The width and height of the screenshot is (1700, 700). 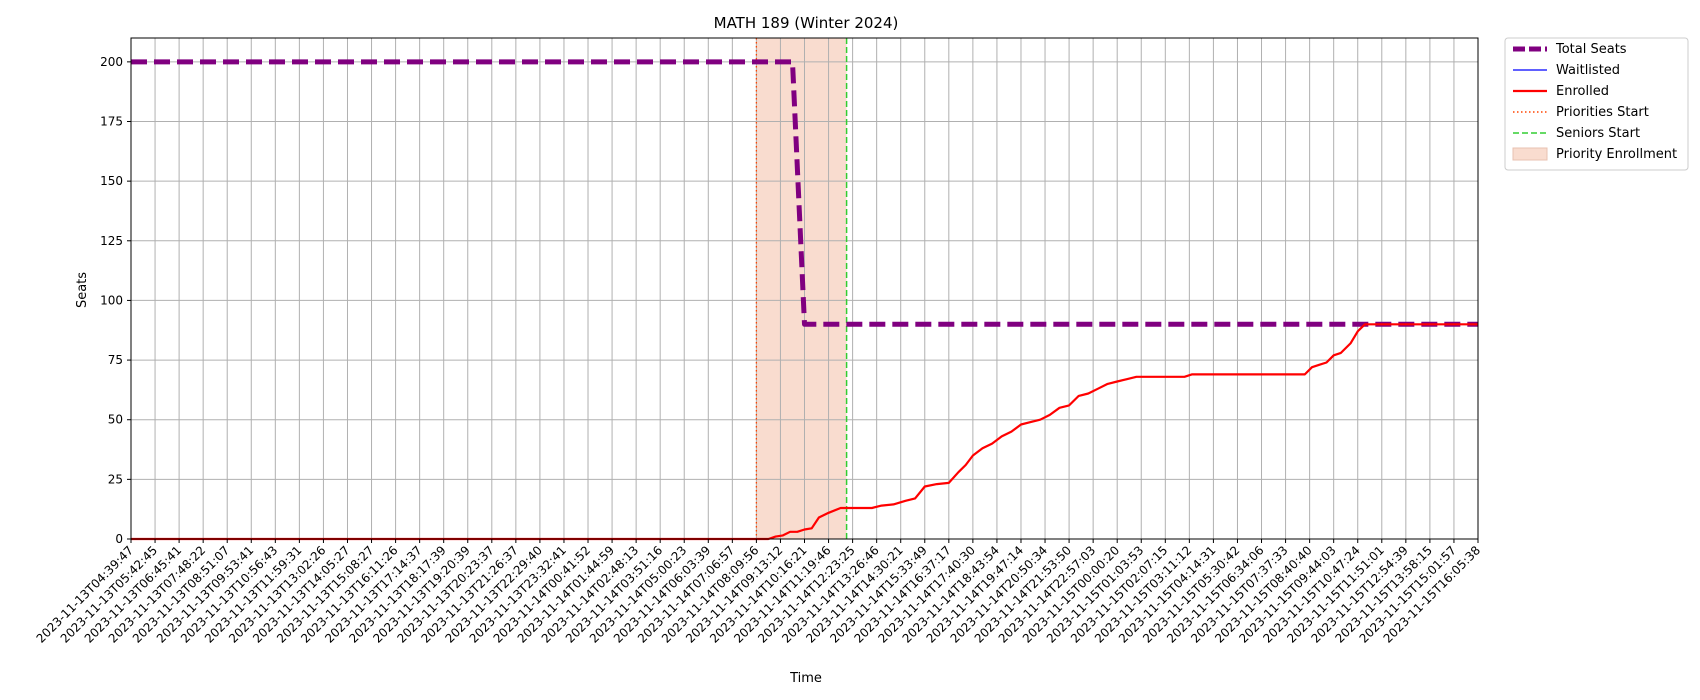 What do you see at coordinates (806, 23) in the screenshot?
I see `chart-title: MATH 189 (Winter 2024)` at bounding box center [806, 23].